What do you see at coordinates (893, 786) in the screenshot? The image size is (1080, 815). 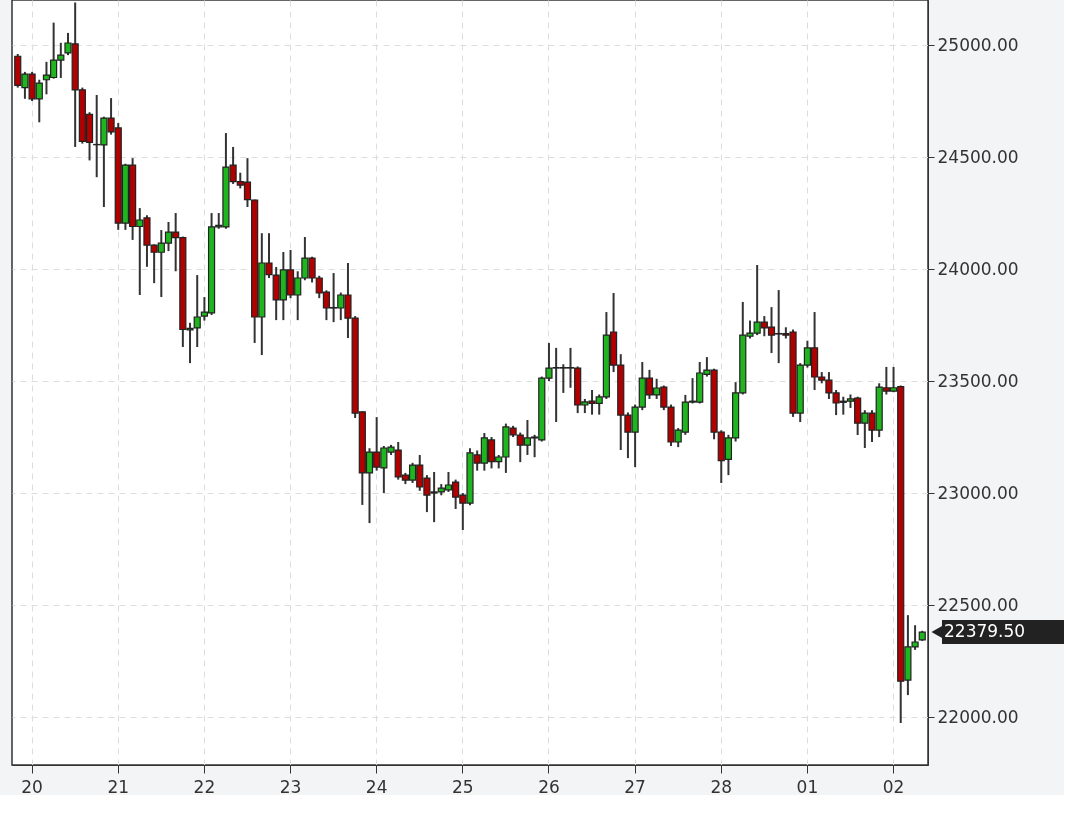 I see `x-tick-label: 02` at bounding box center [893, 786].